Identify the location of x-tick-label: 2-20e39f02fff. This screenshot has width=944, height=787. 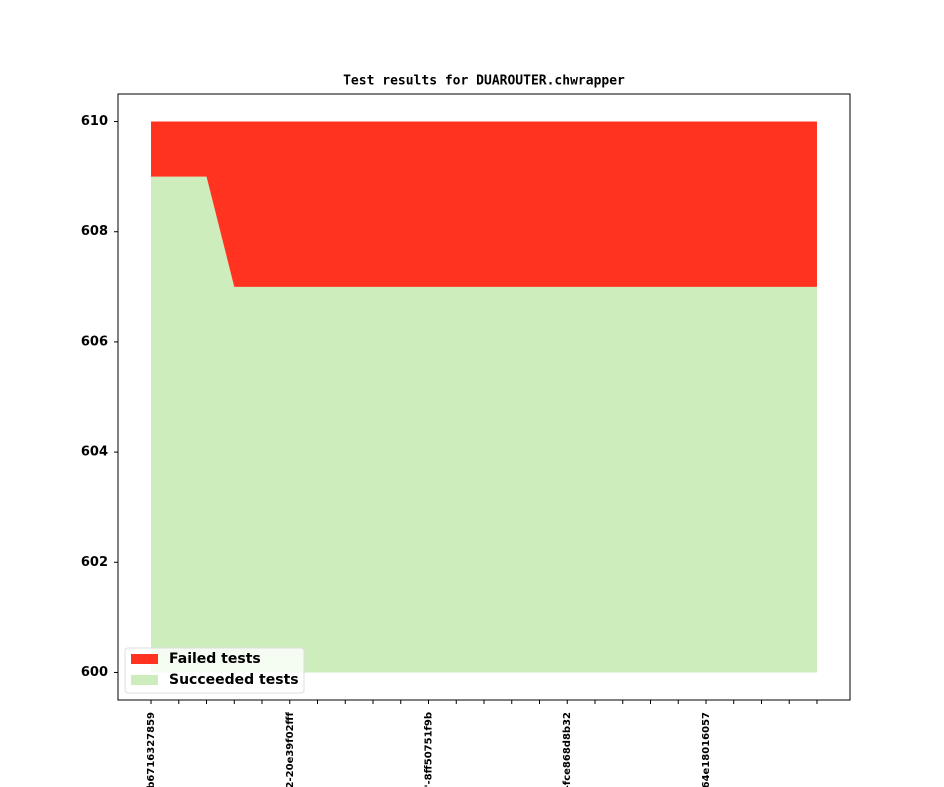
(290, 749).